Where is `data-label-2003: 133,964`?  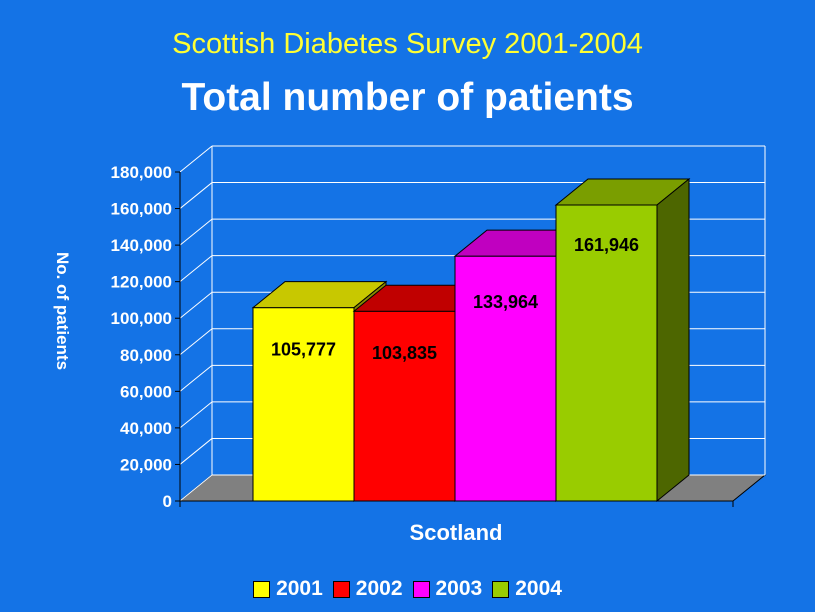 data-label-2003: 133,964 is located at coordinates (505, 302).